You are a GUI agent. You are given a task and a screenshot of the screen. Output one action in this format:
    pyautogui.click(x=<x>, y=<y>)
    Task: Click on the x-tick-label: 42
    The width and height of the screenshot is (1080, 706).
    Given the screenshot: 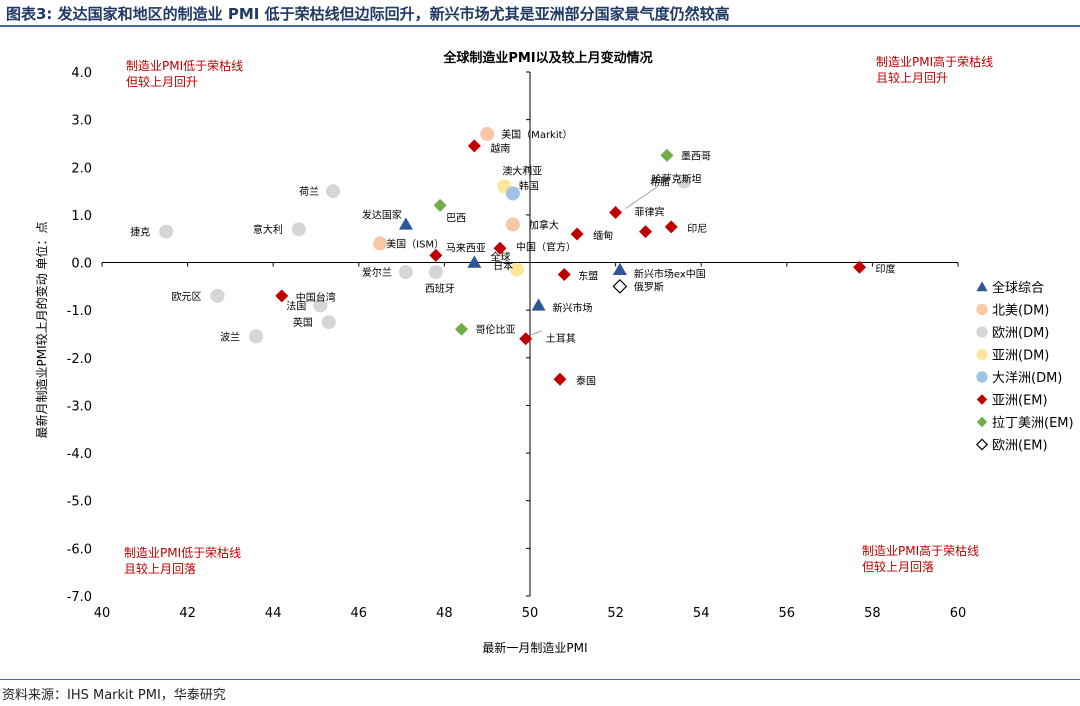 What is the action you would take?
    pyautogui.click(x=187, y=613)
    